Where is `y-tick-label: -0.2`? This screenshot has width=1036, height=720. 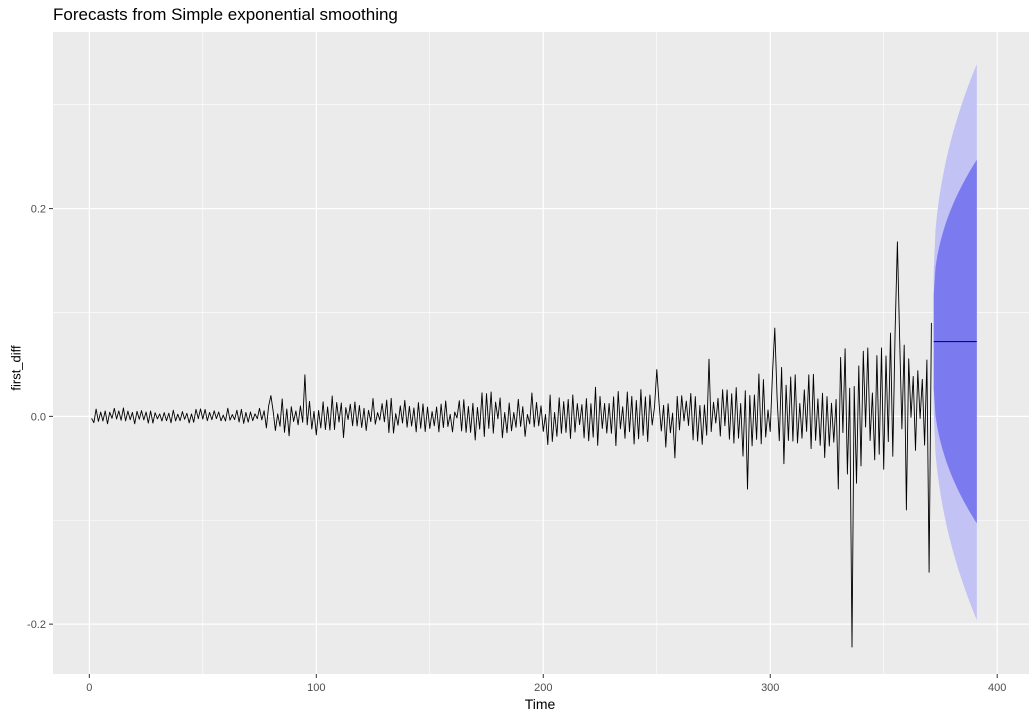
y-tick-label: -0.2 is located at coordinates (36, 625).